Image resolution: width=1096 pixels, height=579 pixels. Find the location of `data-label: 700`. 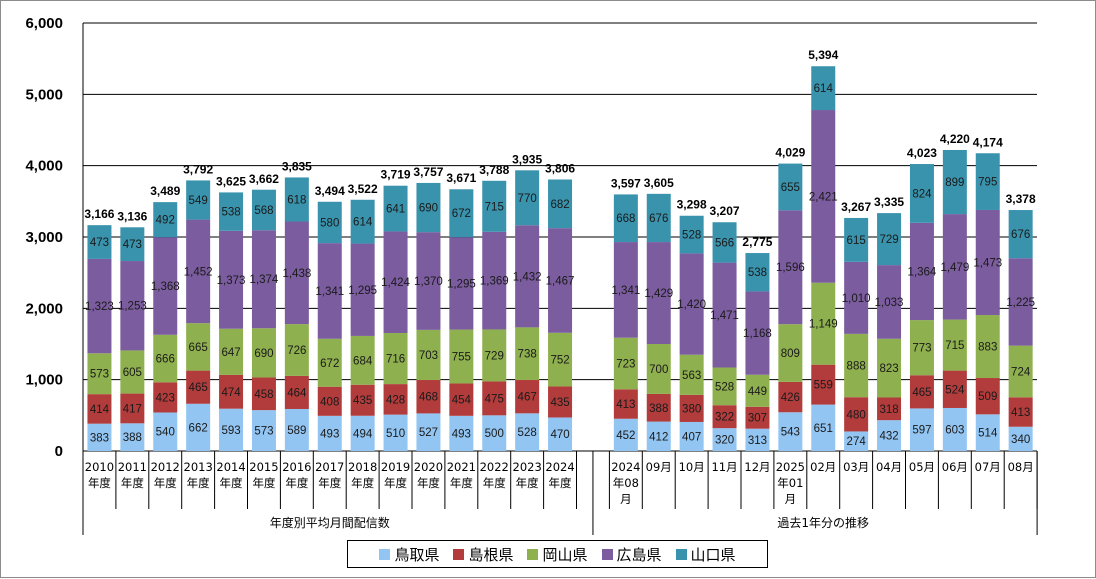

data-label: 700 is located at coordinates (658, 370).